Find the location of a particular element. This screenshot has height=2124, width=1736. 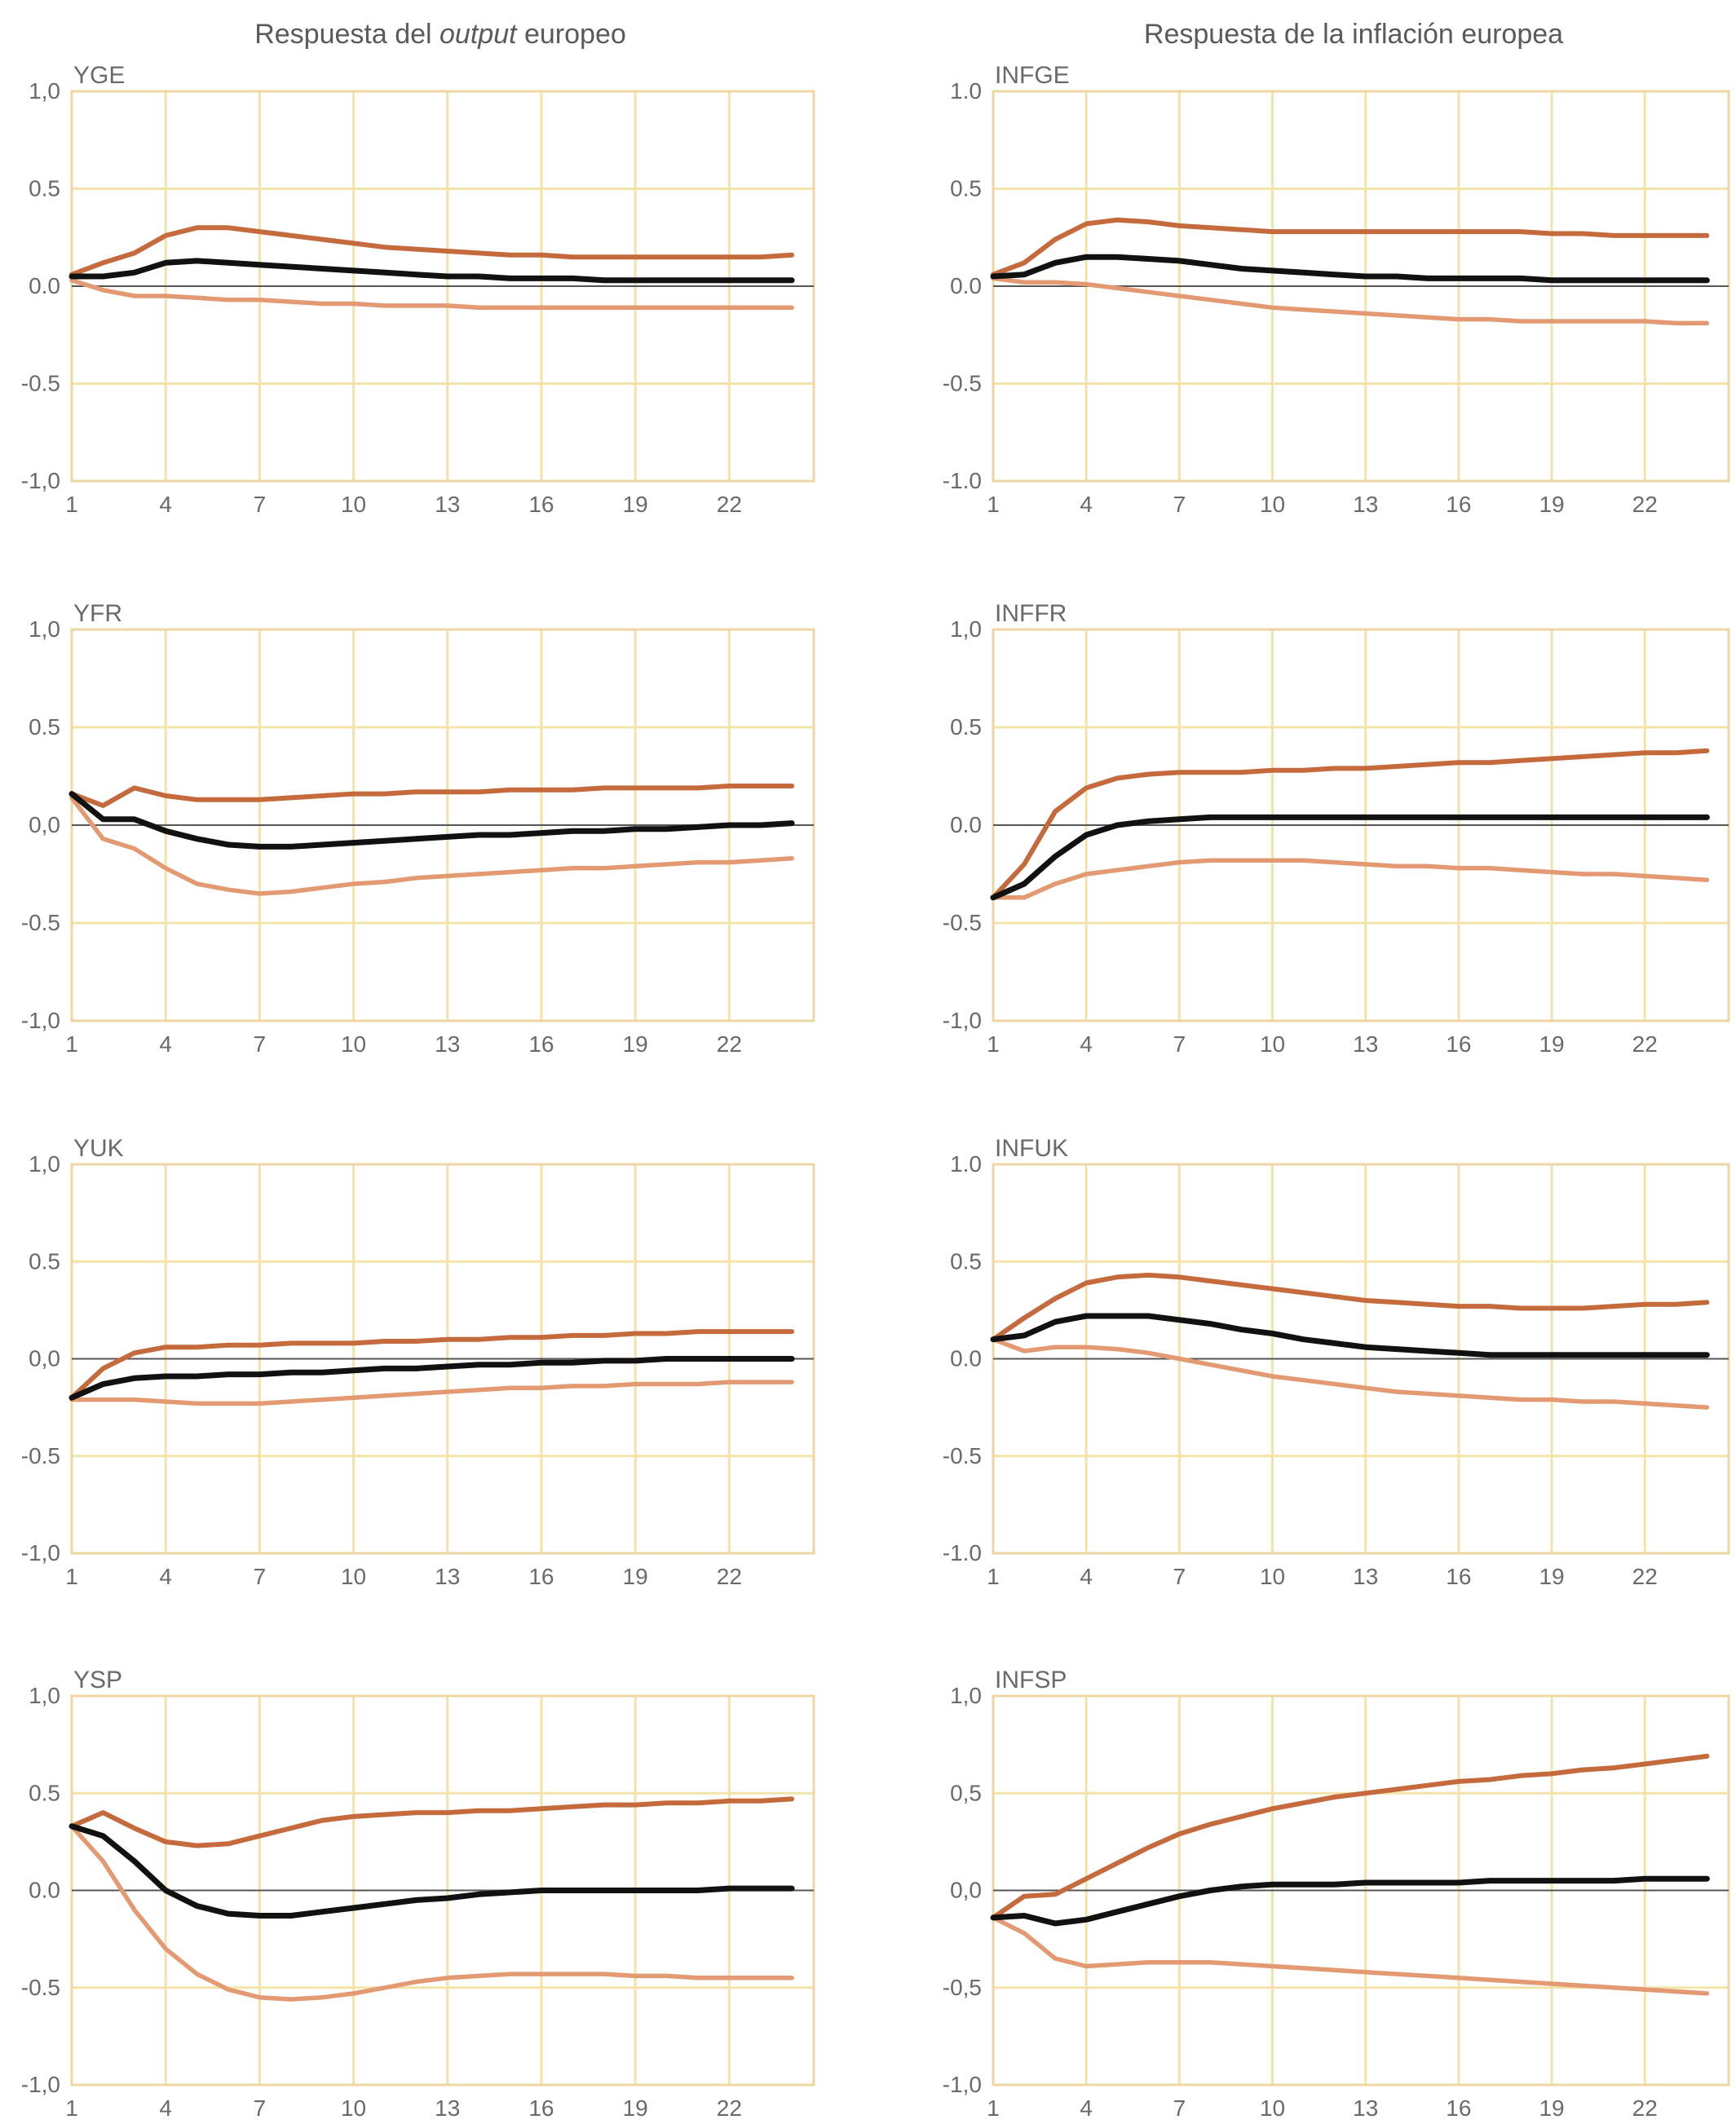

column-title-output: Respuesta del output europeo is located at coordinates (440, 35).